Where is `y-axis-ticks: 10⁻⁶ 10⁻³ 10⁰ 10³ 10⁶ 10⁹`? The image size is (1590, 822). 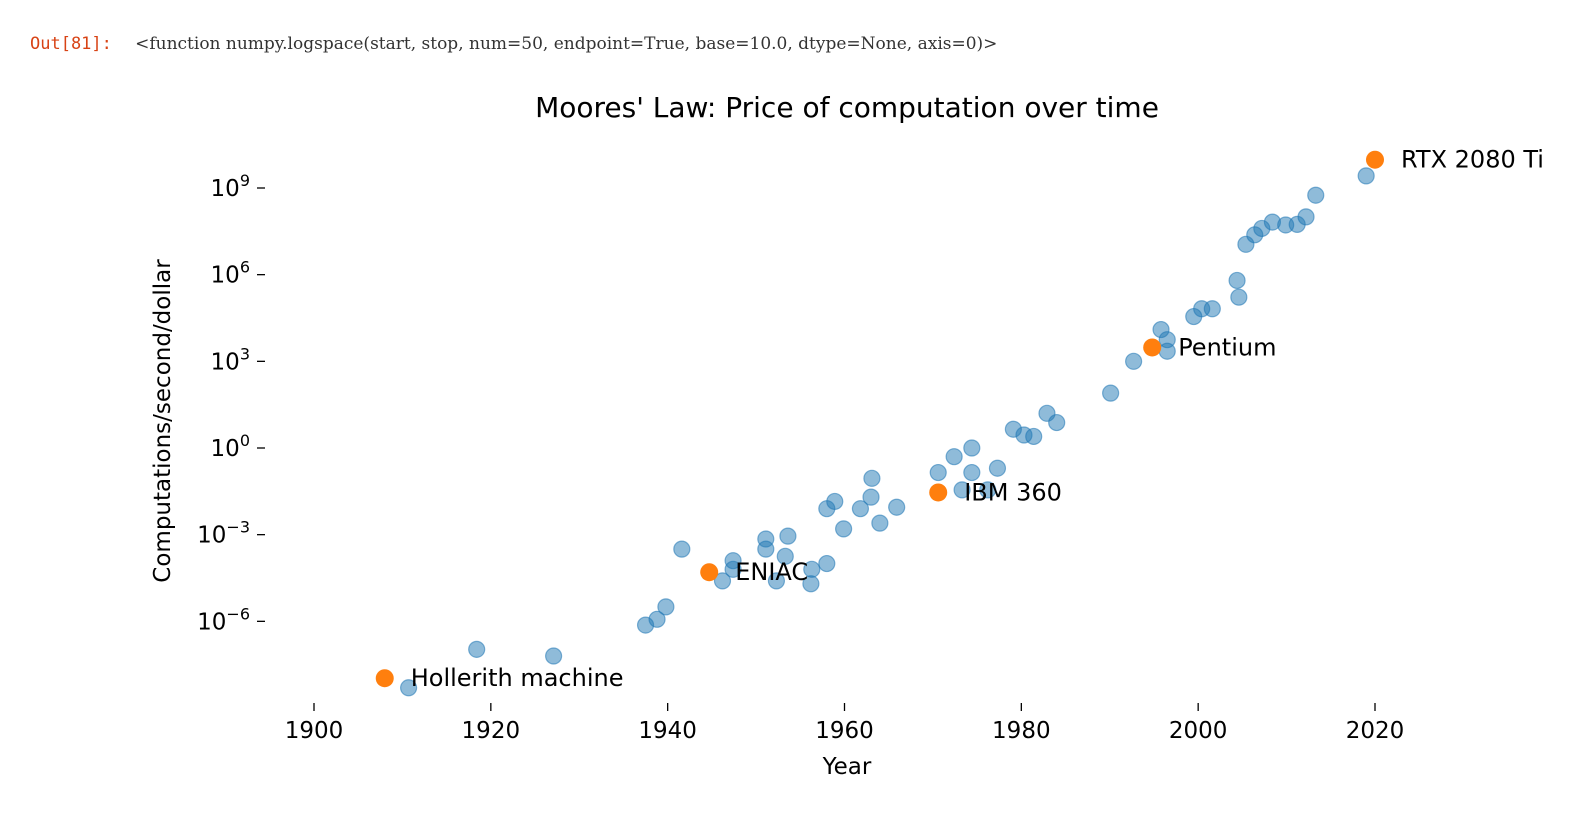 y-axis-ticks: 10⁻⁶ 10⁻³ 10⁰ 10³ 10⁶ 10⁹ is located at coordinates (231, 403).